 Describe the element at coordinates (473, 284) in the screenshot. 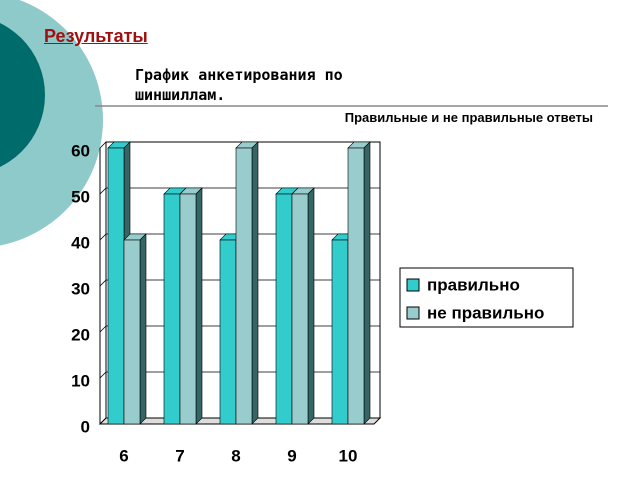

I see `legend-label: правильно` at that location.